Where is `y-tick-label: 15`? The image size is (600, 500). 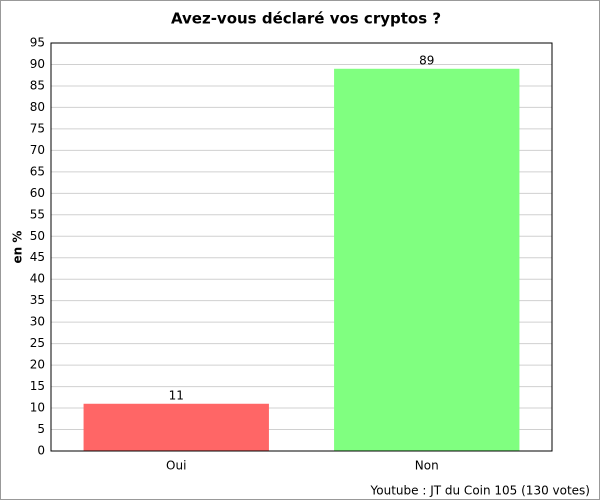
y-tick-label: 15 is located at coordinates (37, 386).